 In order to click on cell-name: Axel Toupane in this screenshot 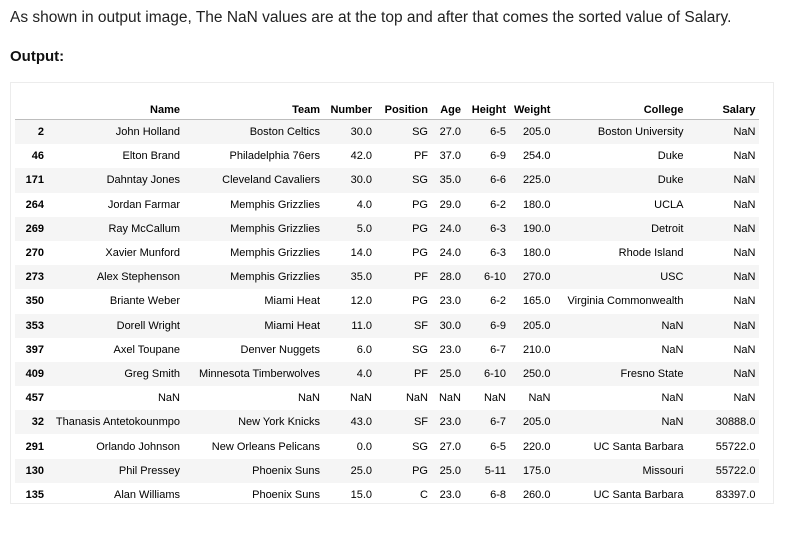, I will do `click(146, 349)`.